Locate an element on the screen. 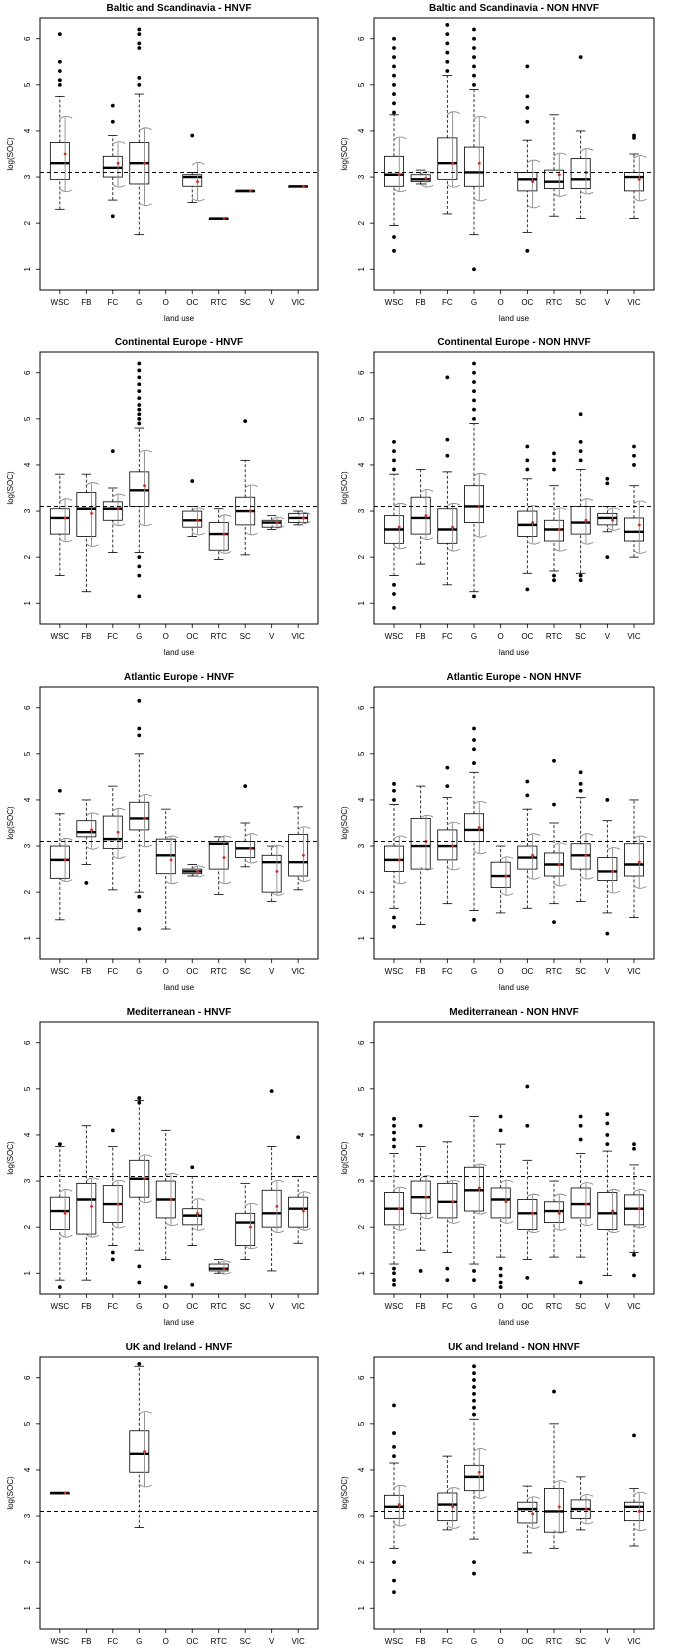 The height and width of the screenshot is (1648, 680). y-tick-label: 6 is located at coordinates (361, 372).